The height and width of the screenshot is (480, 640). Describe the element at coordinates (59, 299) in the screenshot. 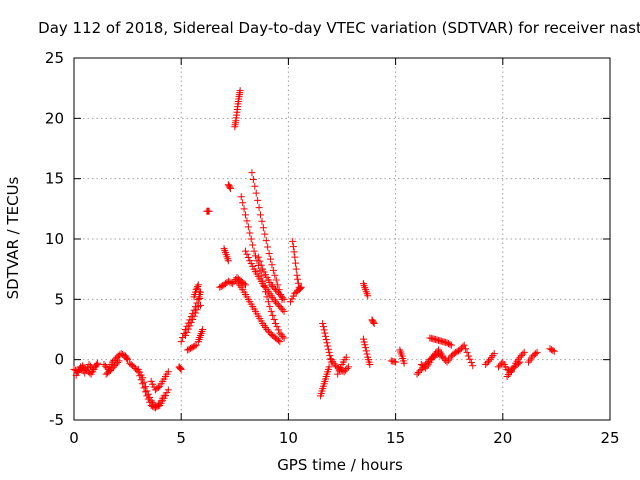

I see `y-tick-label: 5` at that location.